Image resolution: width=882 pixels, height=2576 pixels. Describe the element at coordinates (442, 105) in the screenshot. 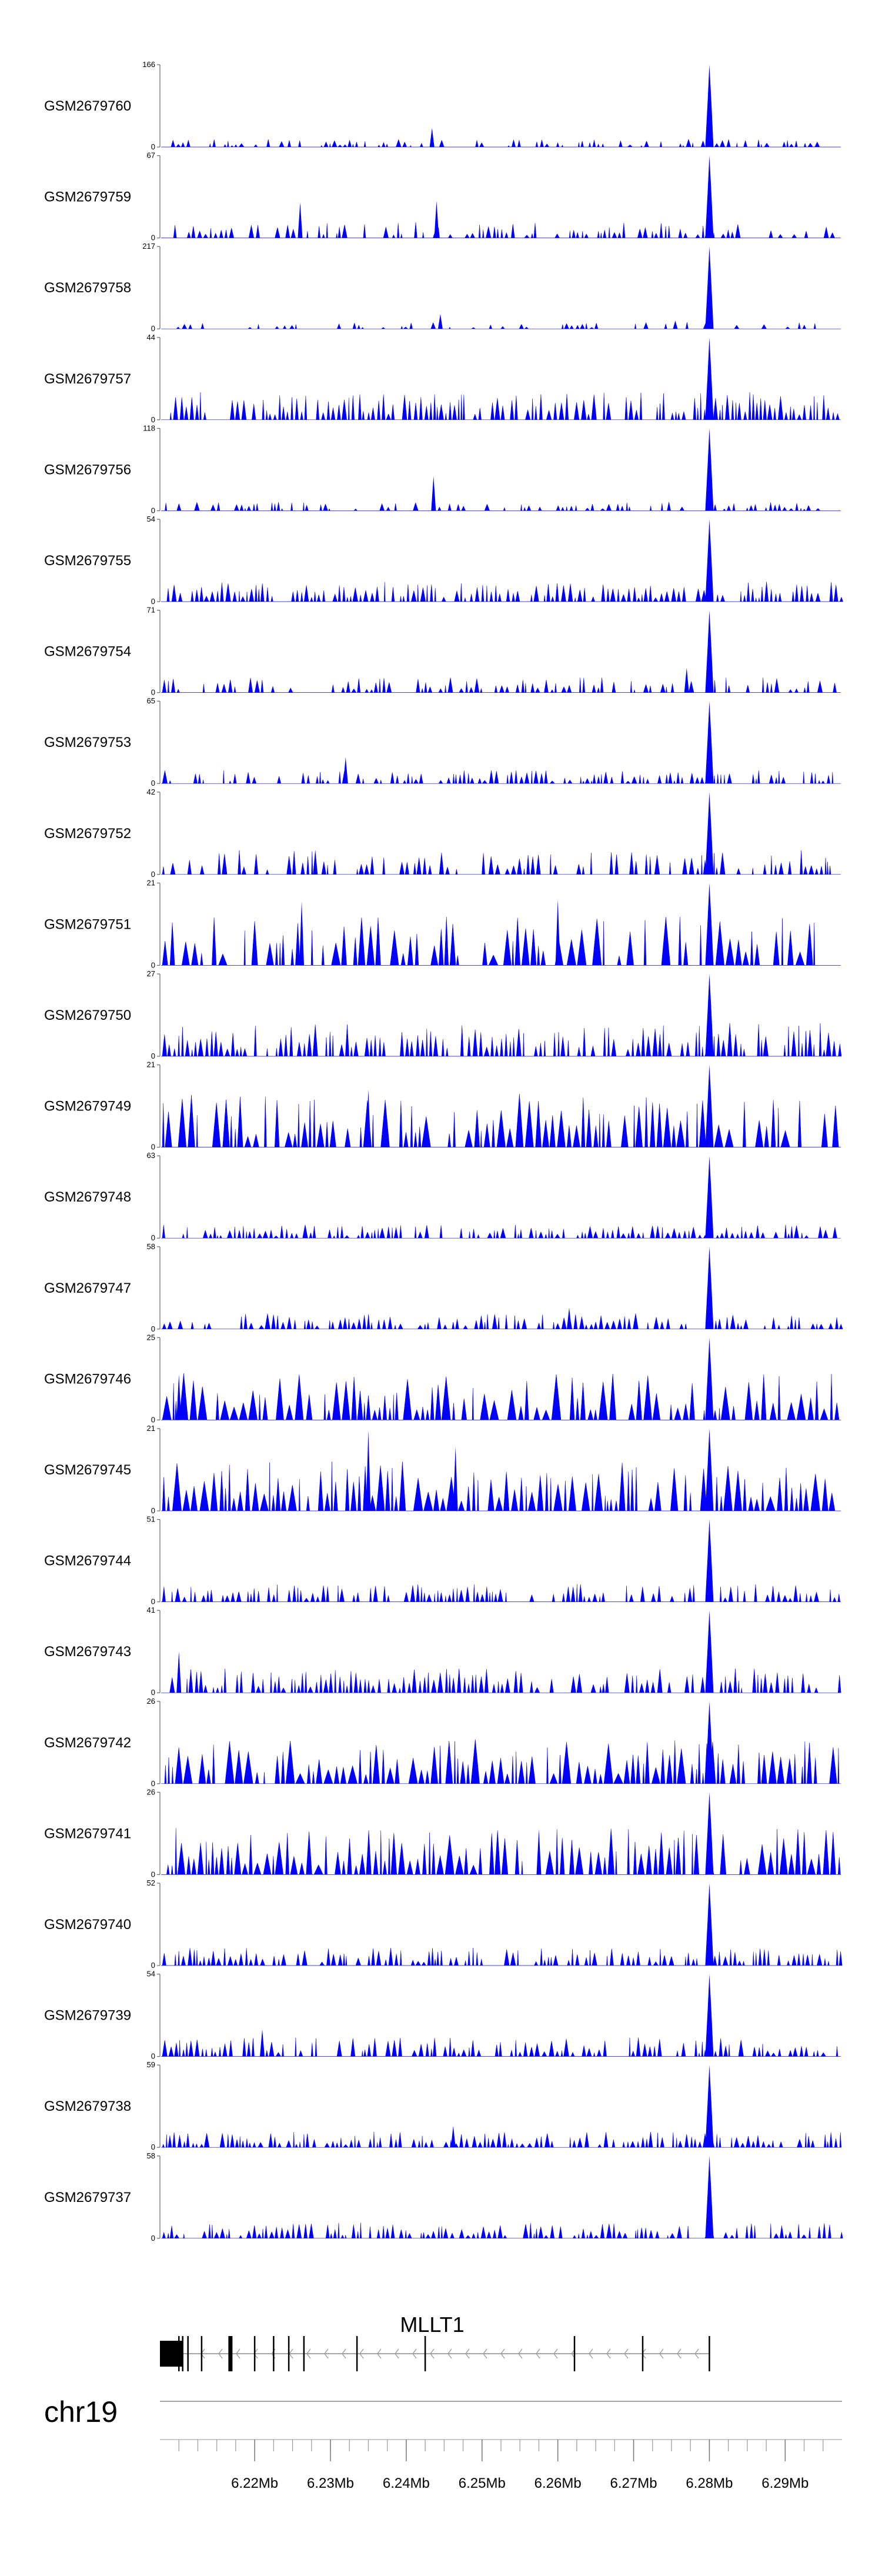

I see `track-GSM2679760: GSM2679760 166 0` at that location.